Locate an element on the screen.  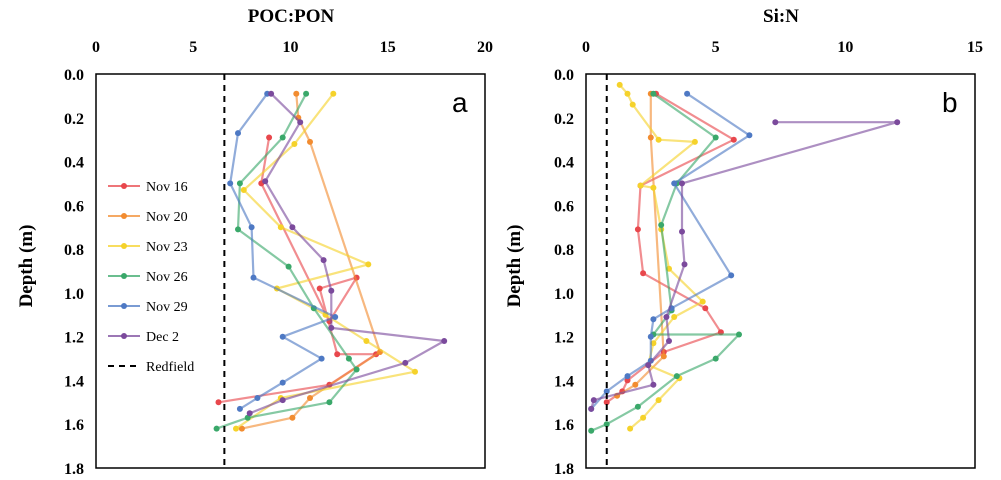
panel-a-y-tick-label-8: 1.6 is located at coordinates (74, 425).